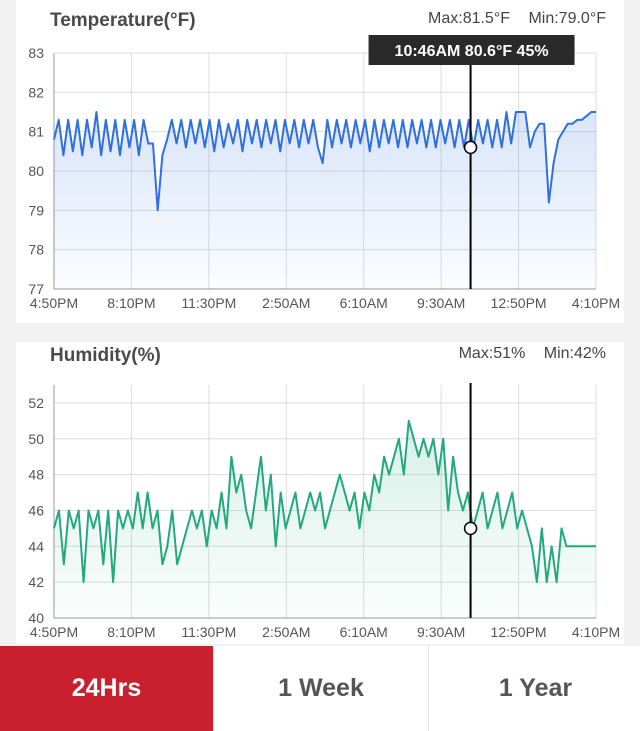 The width and height of the screenshot is (640, 731). I want to click on y-tick-label: 81, so click(36, 132).